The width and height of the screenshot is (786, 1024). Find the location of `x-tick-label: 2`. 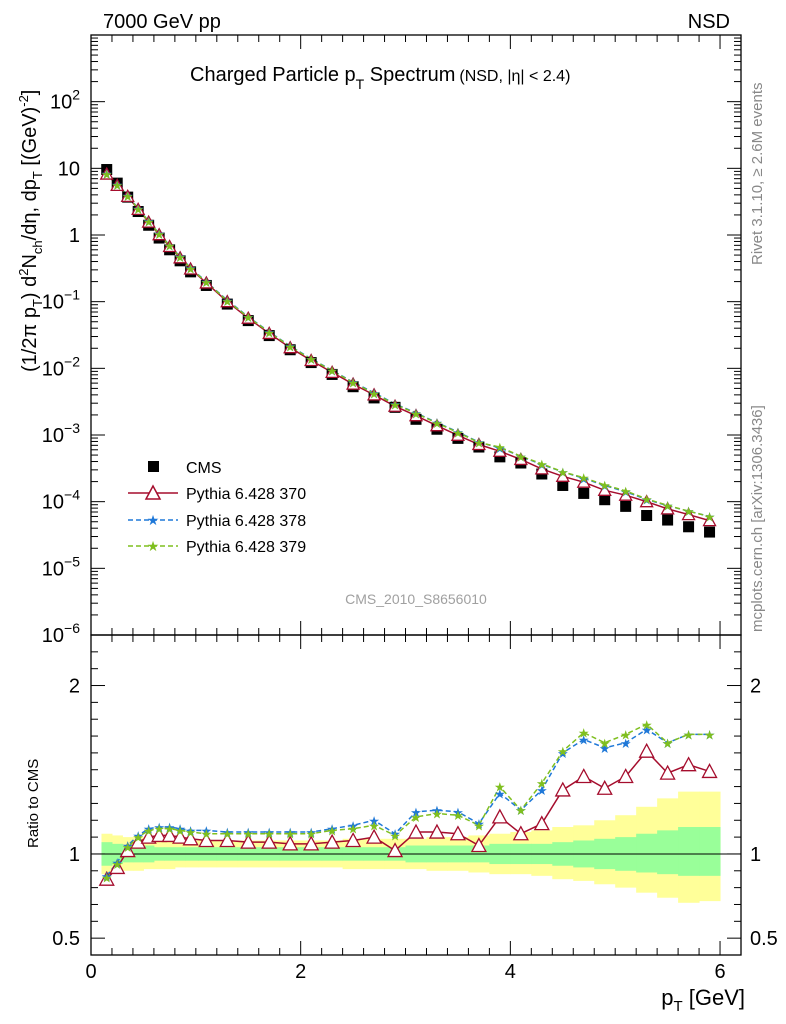

x-tick-label: 2 is located at coordinates (300, 972).